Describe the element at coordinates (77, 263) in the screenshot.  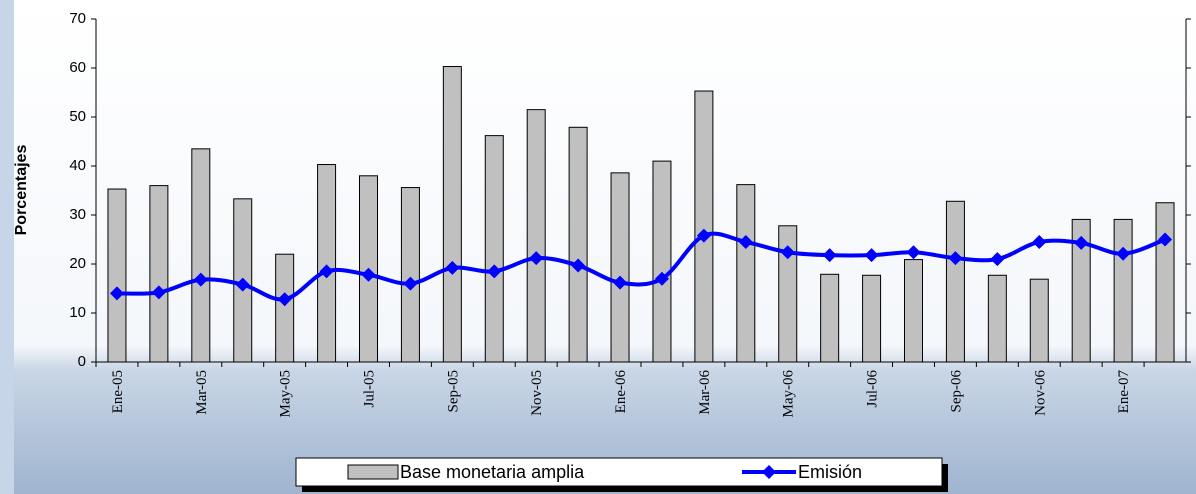
I see `y-tick-label: 20` at that location.